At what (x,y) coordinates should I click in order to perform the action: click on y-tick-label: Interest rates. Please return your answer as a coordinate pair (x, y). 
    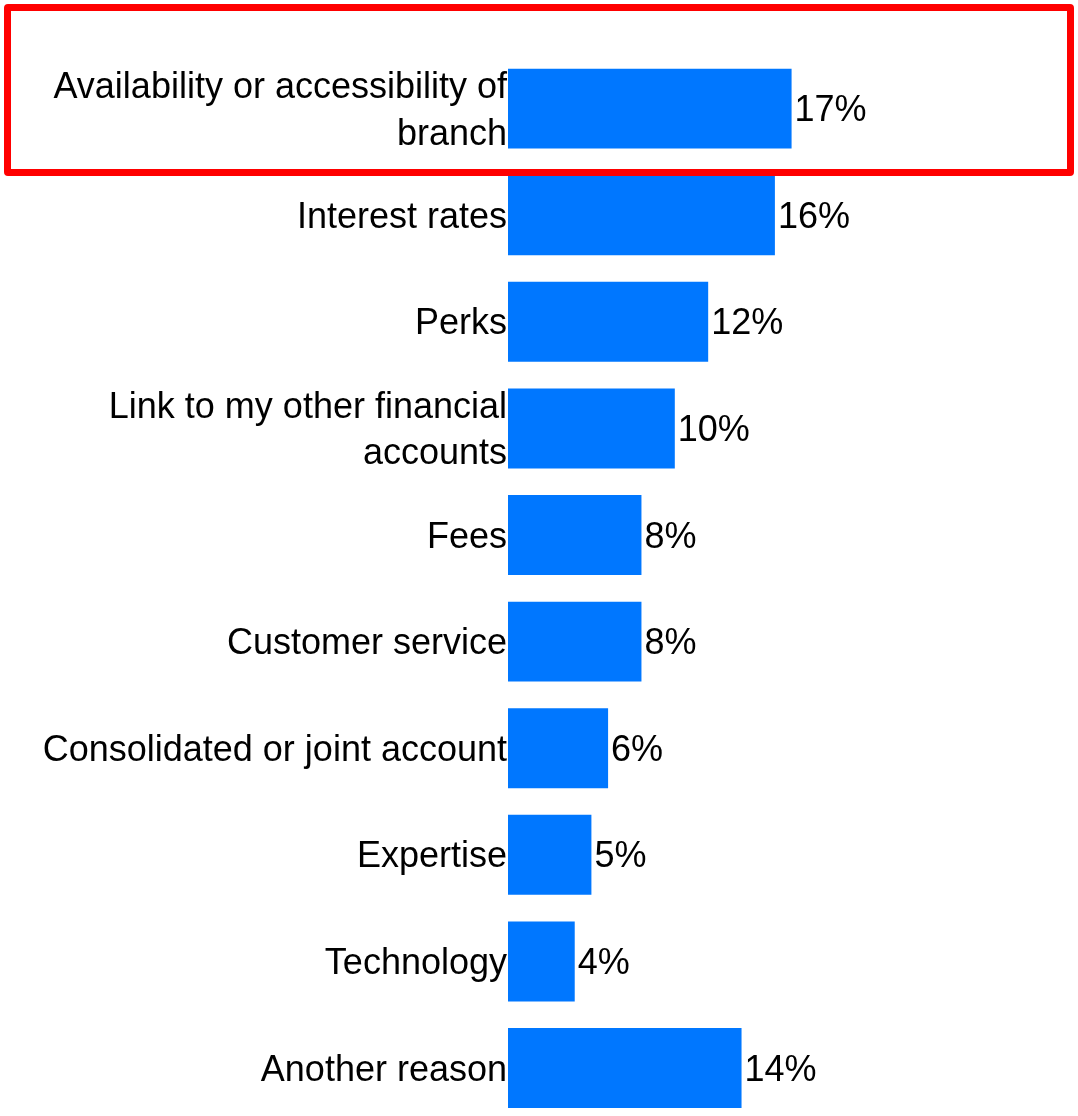
    Looking at the image, I should click on (401, 215).